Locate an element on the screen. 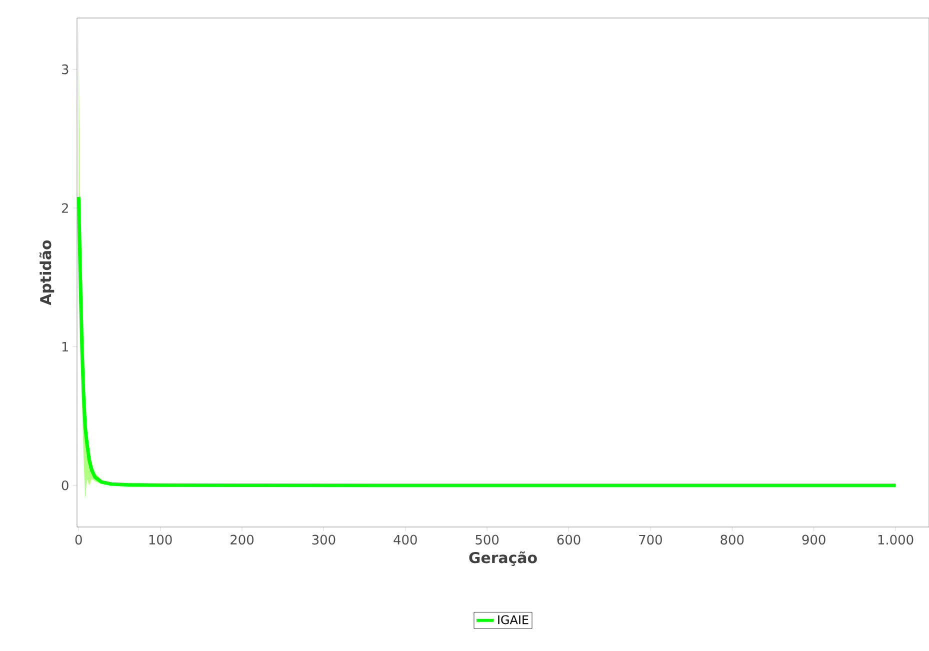  x-tick-label: 500 is located at coordinates (487, 539).